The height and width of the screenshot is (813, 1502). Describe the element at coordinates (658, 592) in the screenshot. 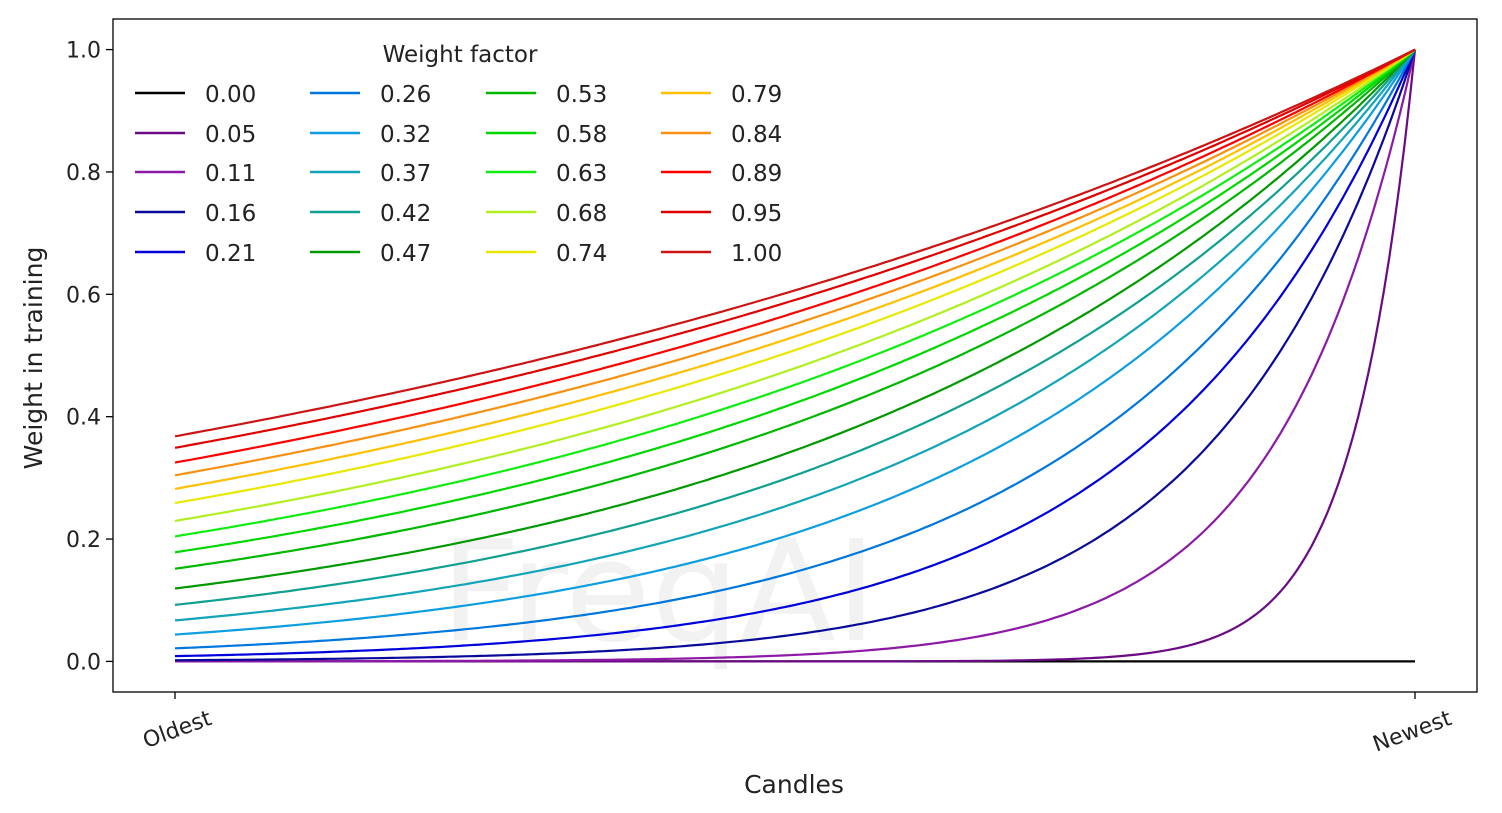

I see `watermark: FreqAI` at that location.